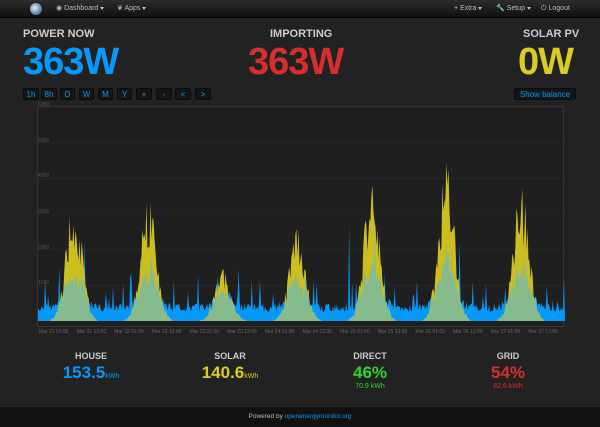 The height and width of the screenshot is (427, 600). I want to click on nav-logout: ⏻ Logout, so click(555, 9).